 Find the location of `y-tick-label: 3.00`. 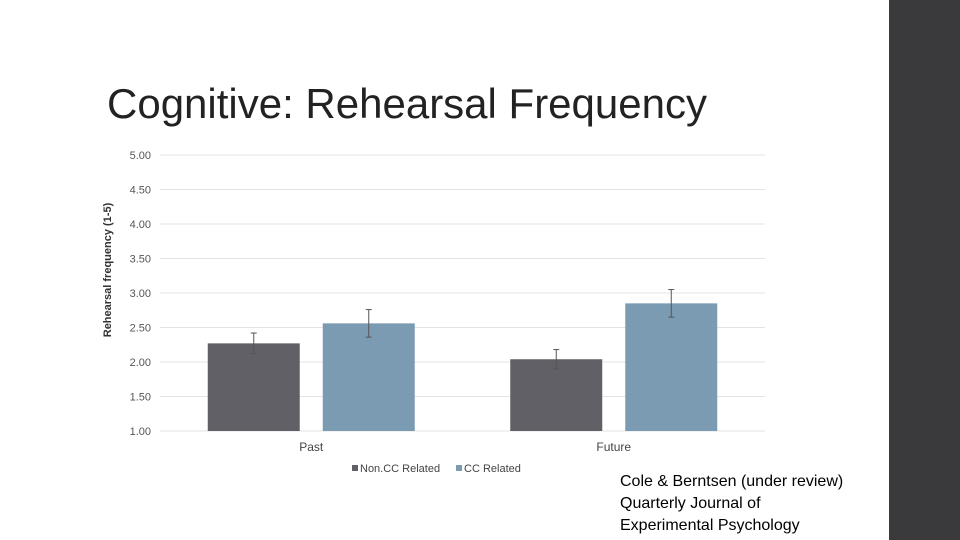

y-tick-label: 3.00 is located at coordinates (140, 294).